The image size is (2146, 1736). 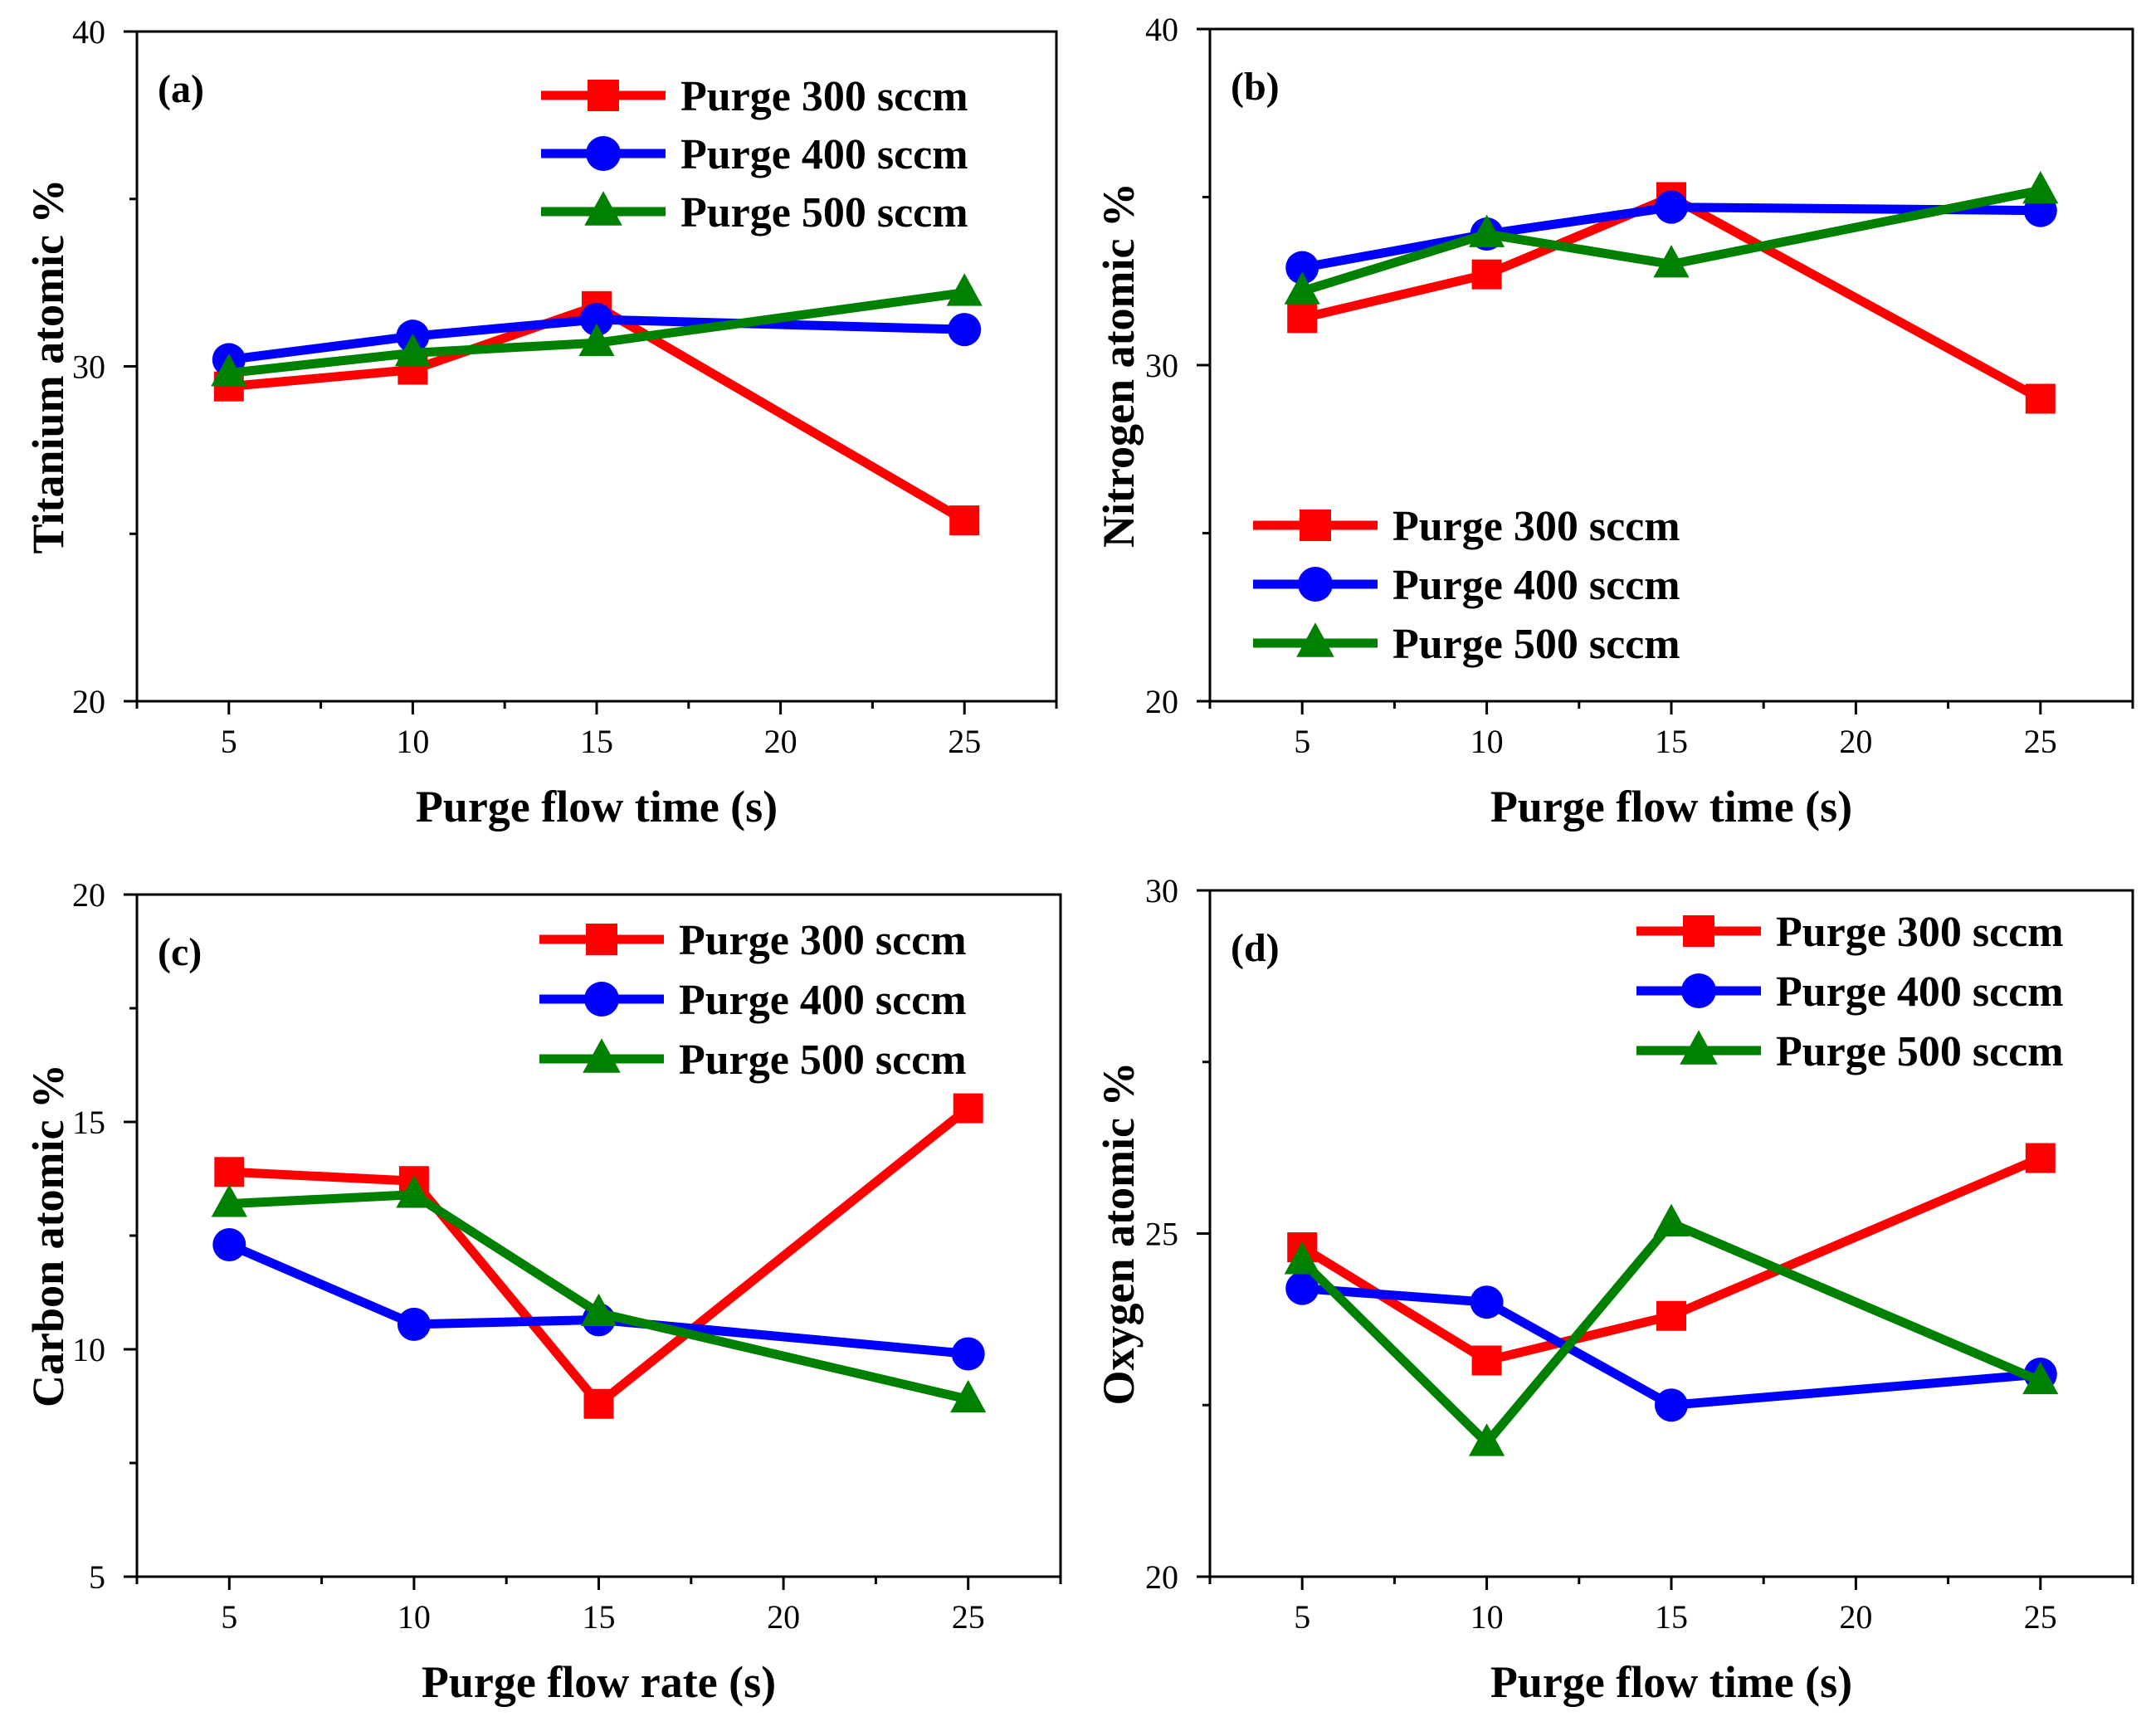 I want to click on y-tick-label: 25, so click(x=1161, y=1234).